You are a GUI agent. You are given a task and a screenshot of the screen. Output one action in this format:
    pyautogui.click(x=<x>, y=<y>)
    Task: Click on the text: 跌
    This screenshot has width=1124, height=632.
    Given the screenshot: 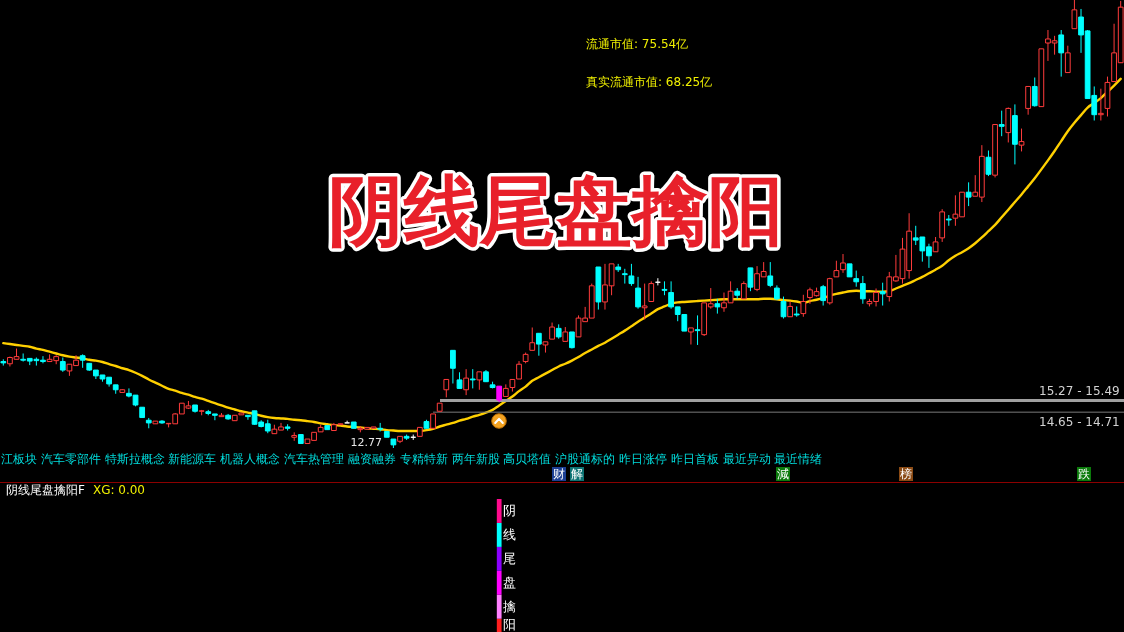 What is the action you would take?
    pyautogui.click(x=1084, y=474)
    